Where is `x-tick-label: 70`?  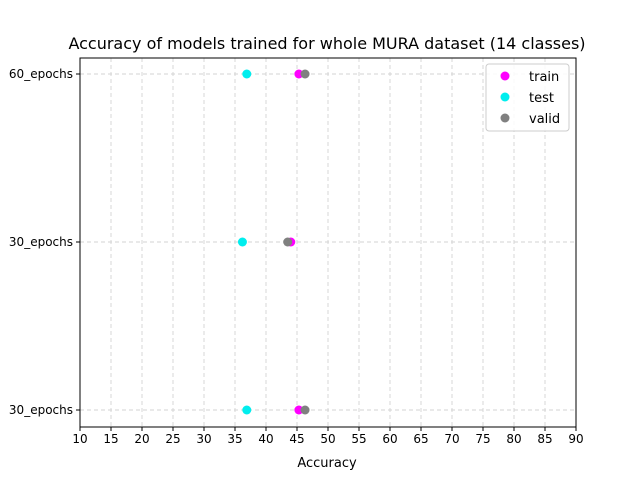
x-tick-label: 70 is located at coordinates (451, 439).